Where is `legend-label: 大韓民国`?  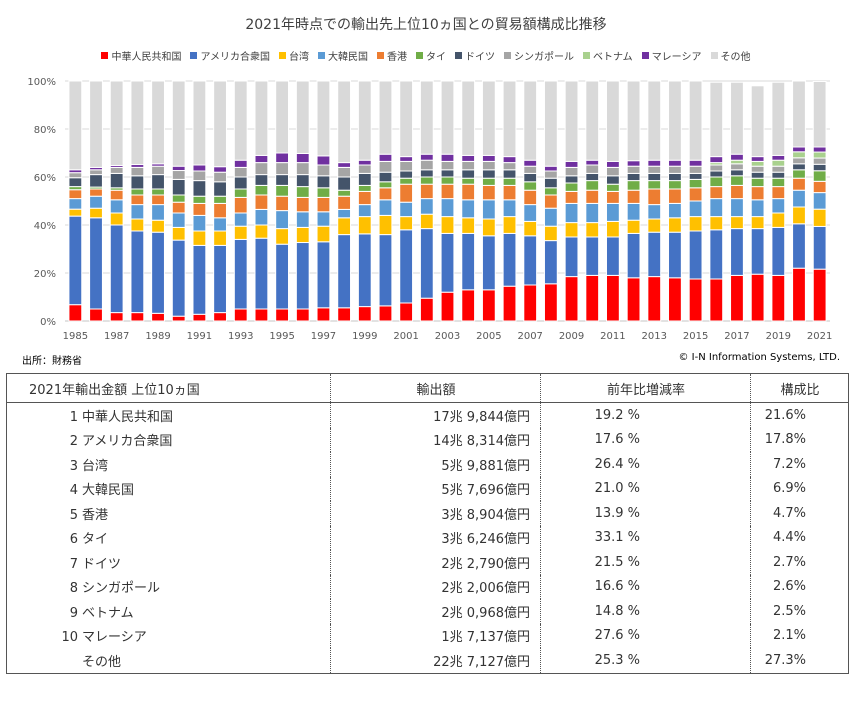
legend-label: 大韓民国 is located at coordinates (347, 57).